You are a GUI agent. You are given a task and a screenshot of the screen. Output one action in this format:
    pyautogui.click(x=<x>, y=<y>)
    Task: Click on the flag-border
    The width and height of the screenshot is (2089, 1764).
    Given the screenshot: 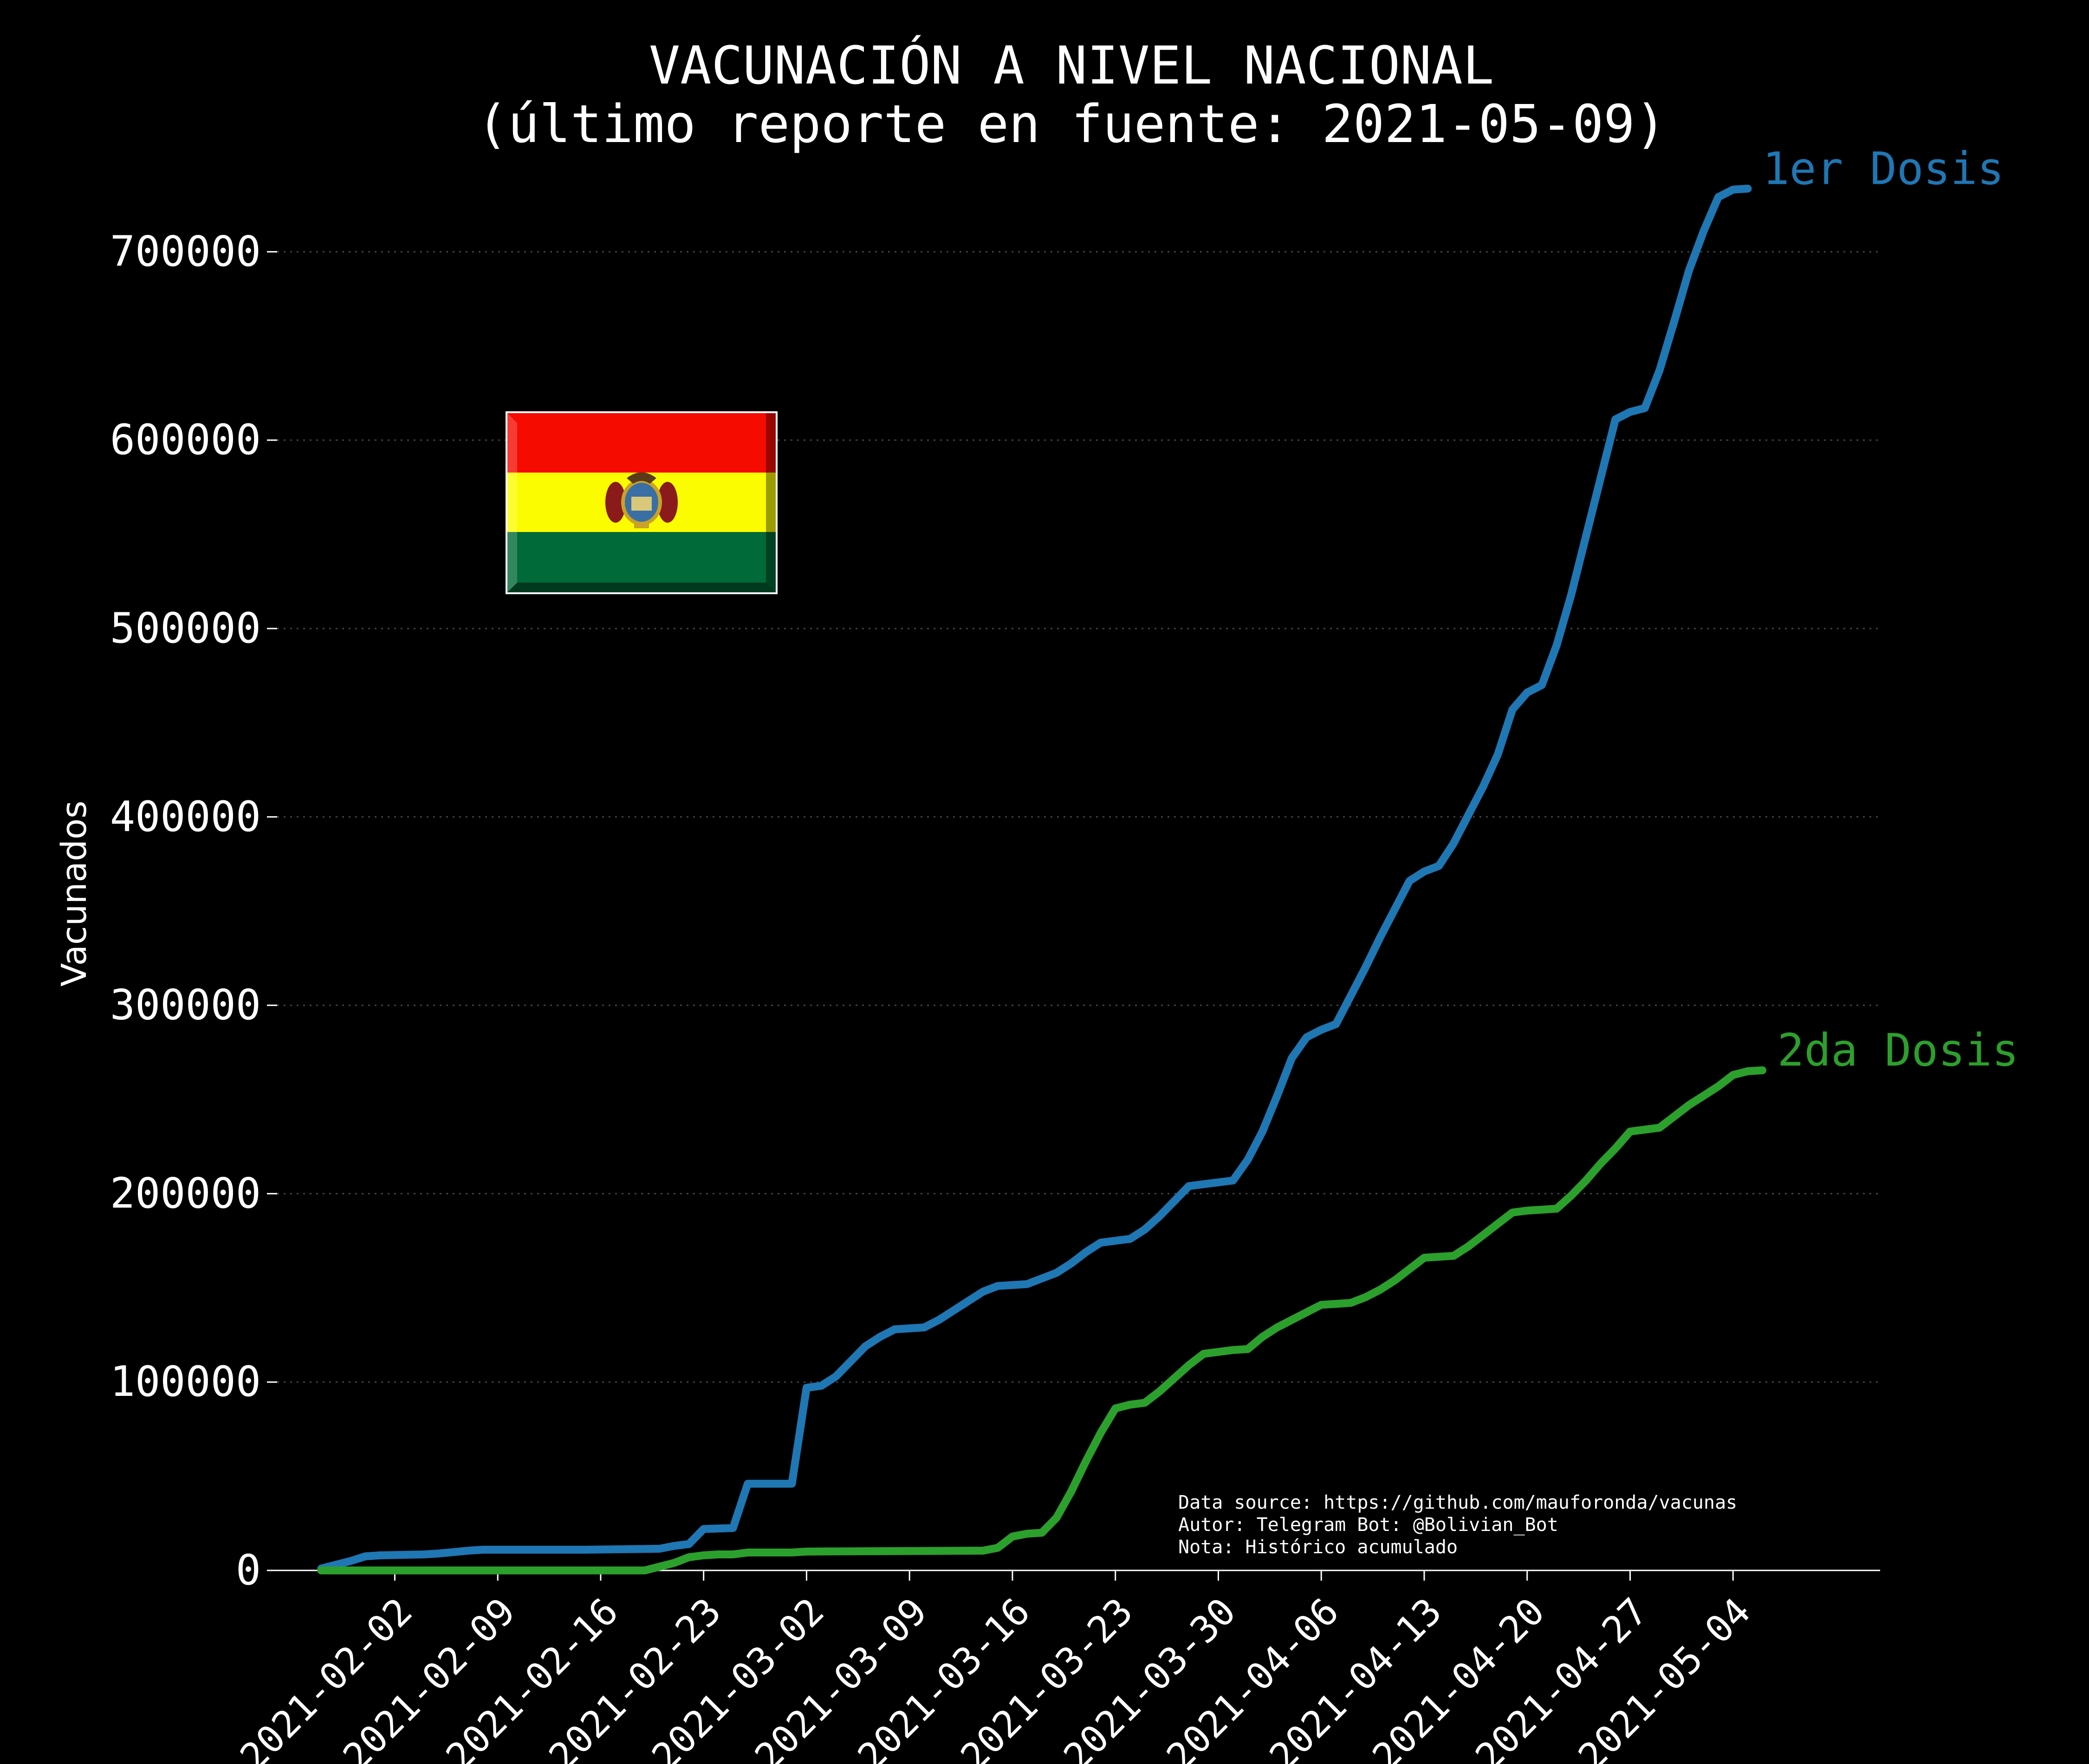 What is the action you would take?
    pyautogui.click(x=642, y=503)
    